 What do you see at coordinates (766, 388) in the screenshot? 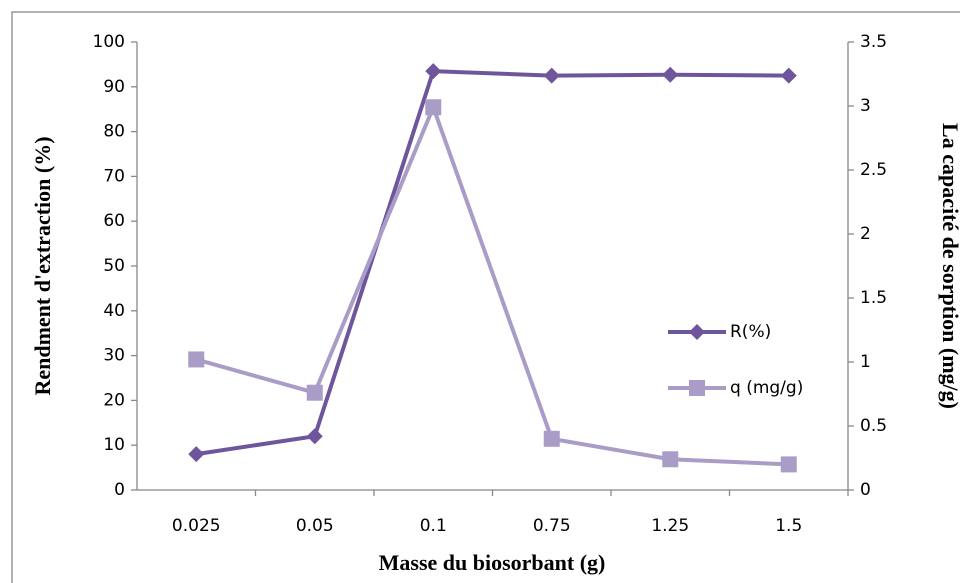
I see `legend-label: q (mg/g)` at bounding box center [766, 388].